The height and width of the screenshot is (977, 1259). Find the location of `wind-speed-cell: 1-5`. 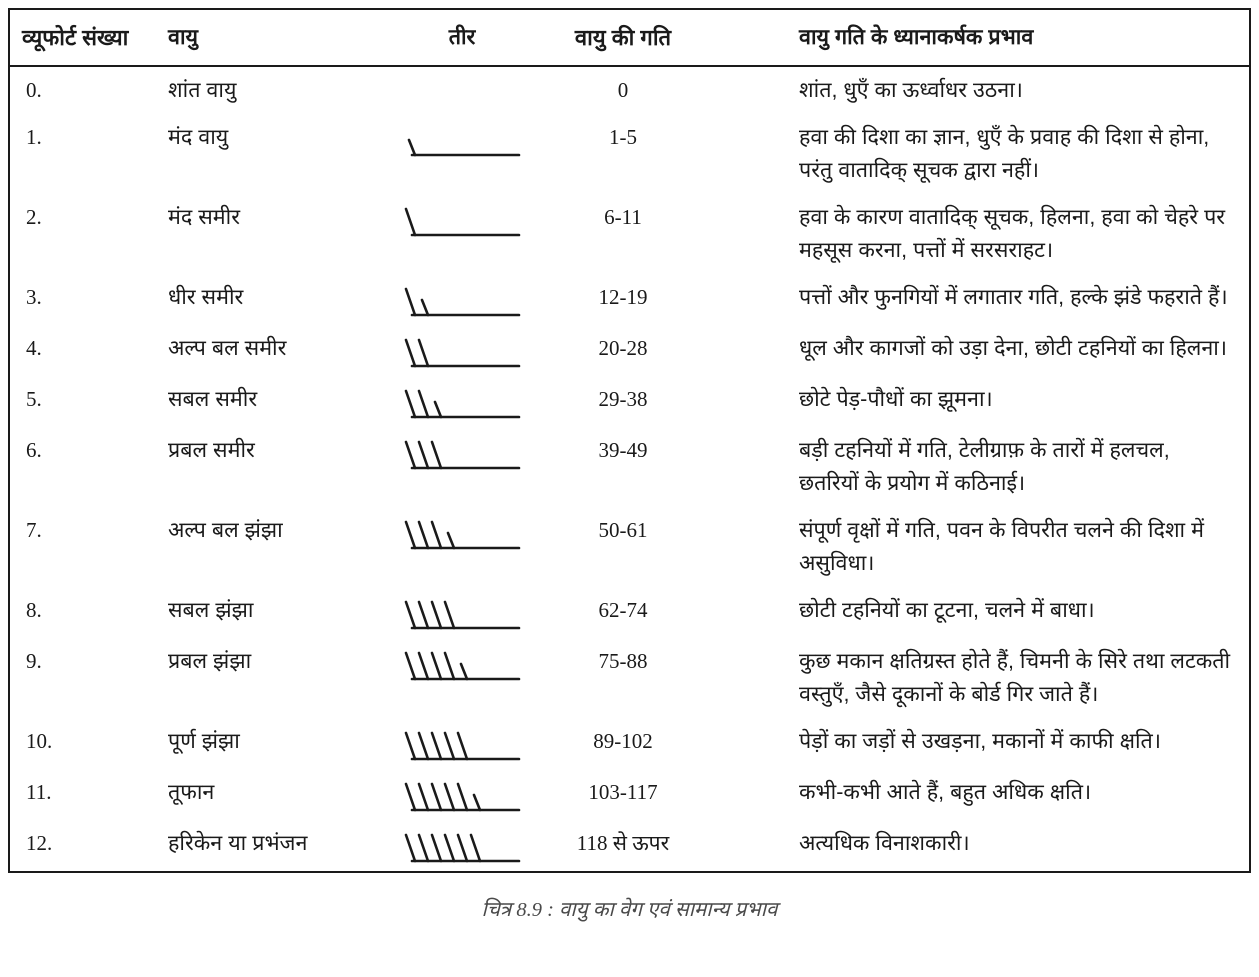

wind-speed-cell: 1-5 is located at coordinates (623, 137).